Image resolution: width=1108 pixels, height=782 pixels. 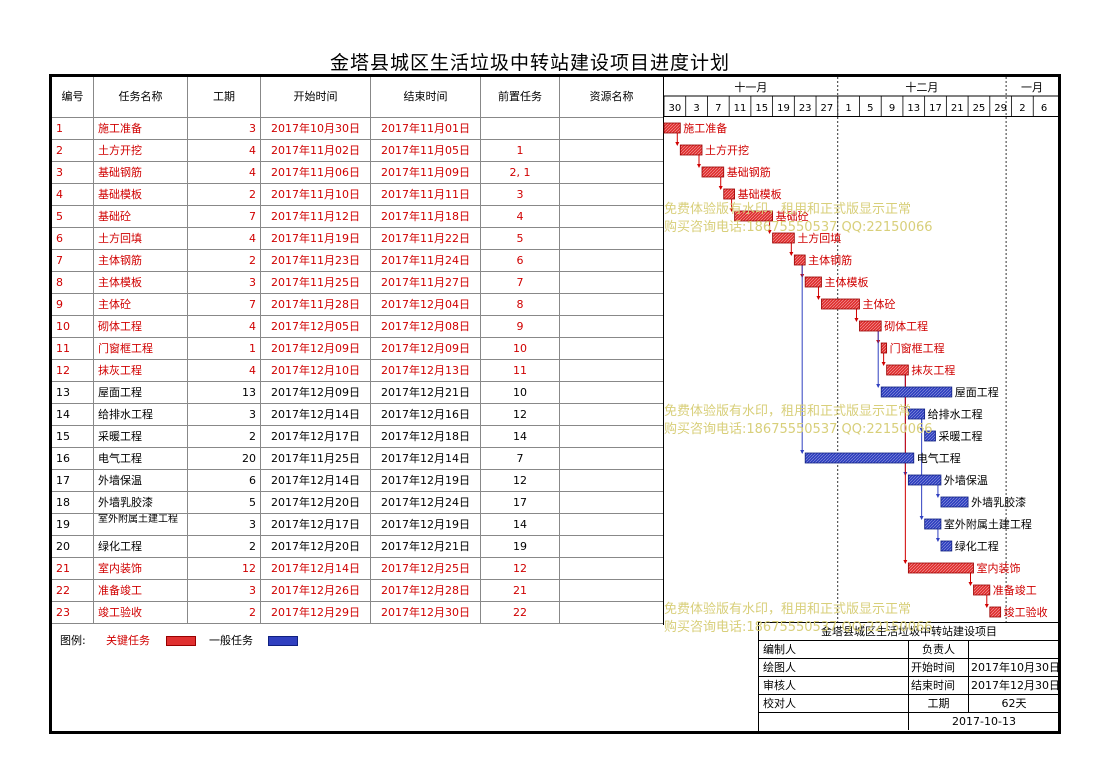 What do you see at coordinates (73, 304) in the screenshot?
I see `cell-id: 9` at bounding box center [73, 304].